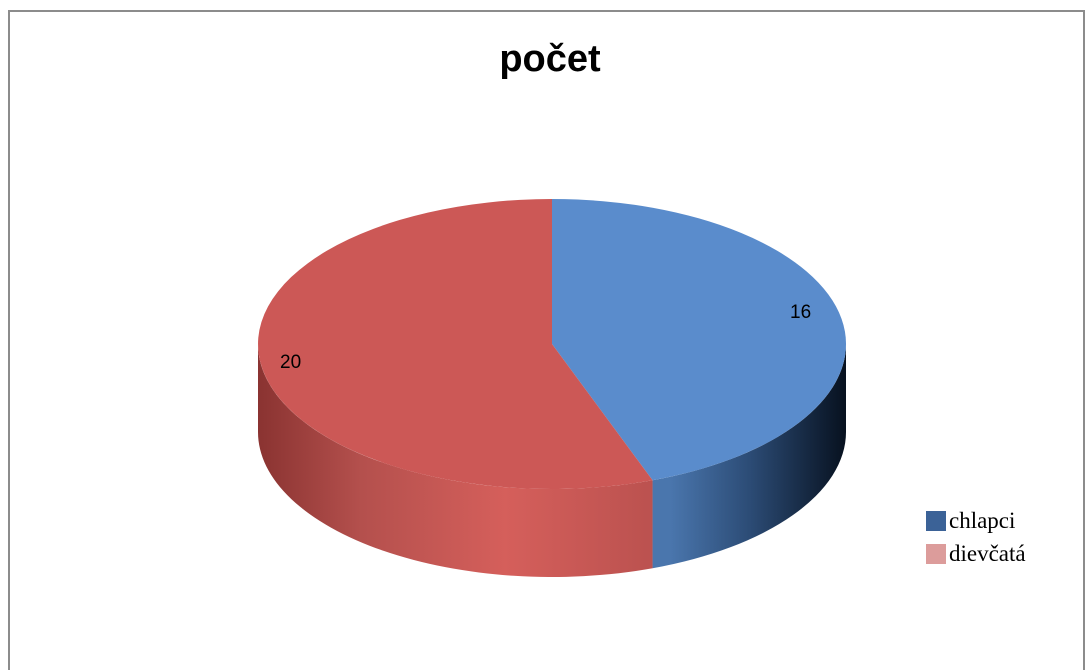  I want to click on legend-swatch-dievcata, so click(936, 554).